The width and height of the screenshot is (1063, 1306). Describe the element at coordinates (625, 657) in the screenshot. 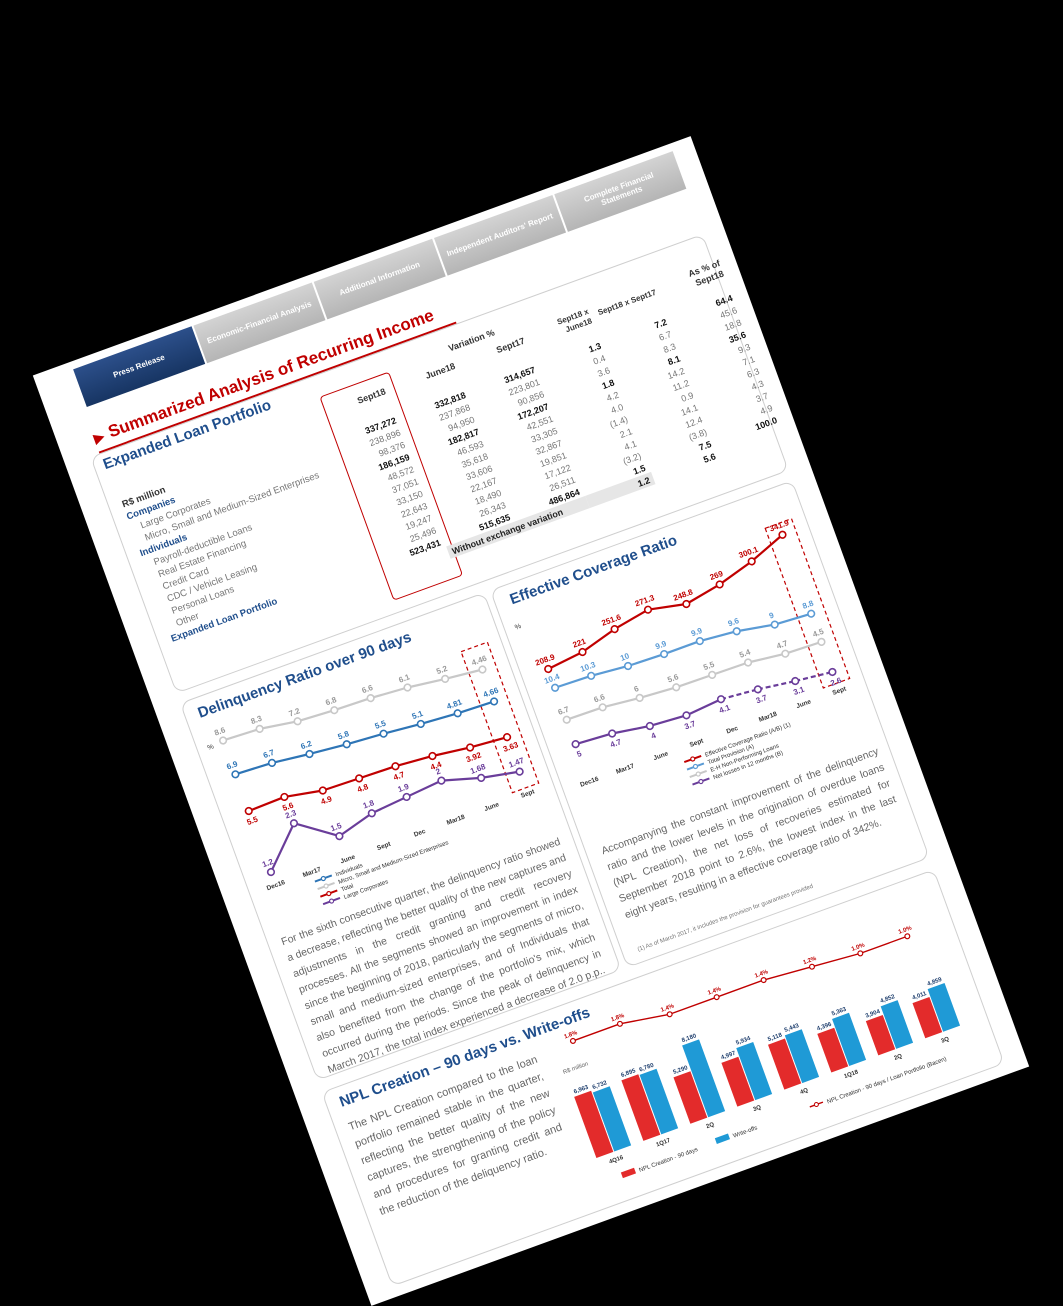

I see `data-label: 10` at that location.